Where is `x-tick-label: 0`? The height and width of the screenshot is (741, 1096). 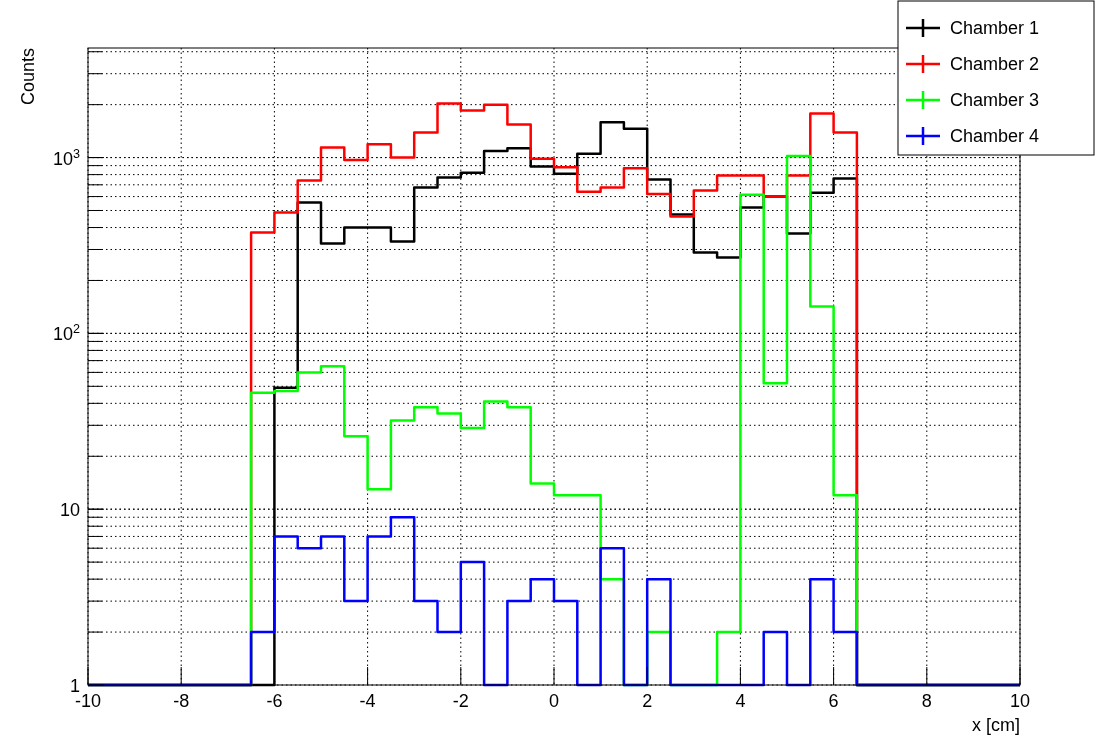 x-tick-label: 0 is located at coordinates (554, 701).